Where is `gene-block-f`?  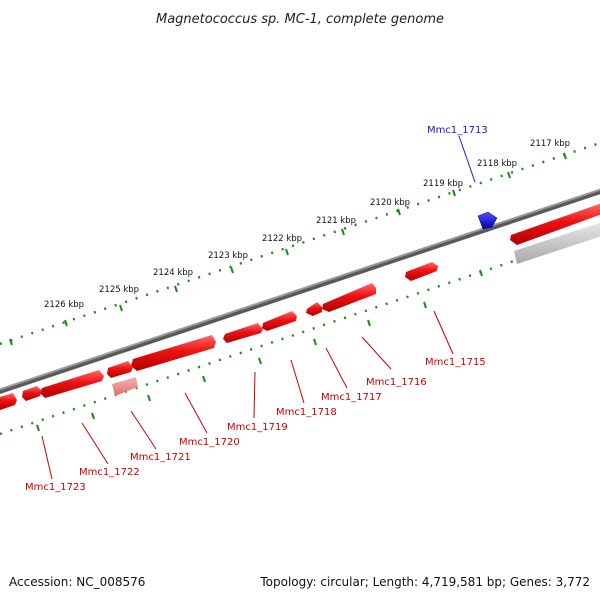
gene-block-f is located at coordinates (243, 333).